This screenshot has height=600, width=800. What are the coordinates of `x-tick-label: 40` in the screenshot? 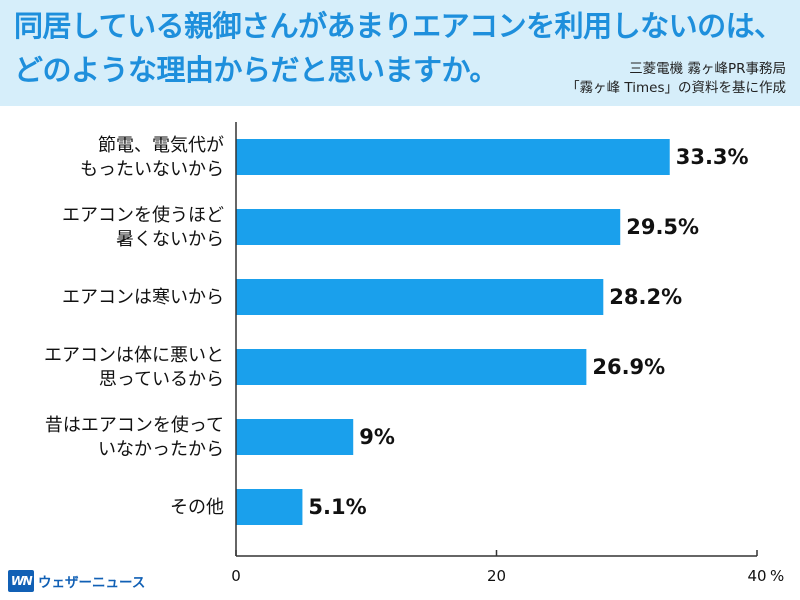 It's located at (756, 576).